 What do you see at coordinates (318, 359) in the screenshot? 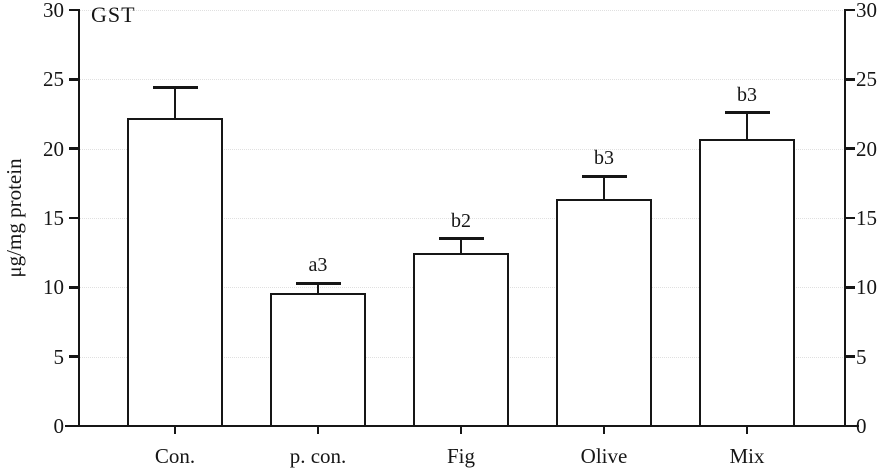
I see `bar-p. con.` at bounding box center [318, 359].